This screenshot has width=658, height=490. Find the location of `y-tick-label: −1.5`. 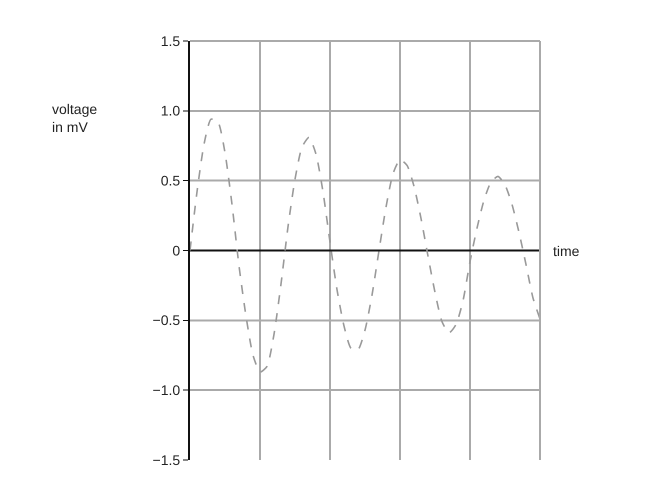

y-tick-label: −1.5 is located at coordinates (166, 460).